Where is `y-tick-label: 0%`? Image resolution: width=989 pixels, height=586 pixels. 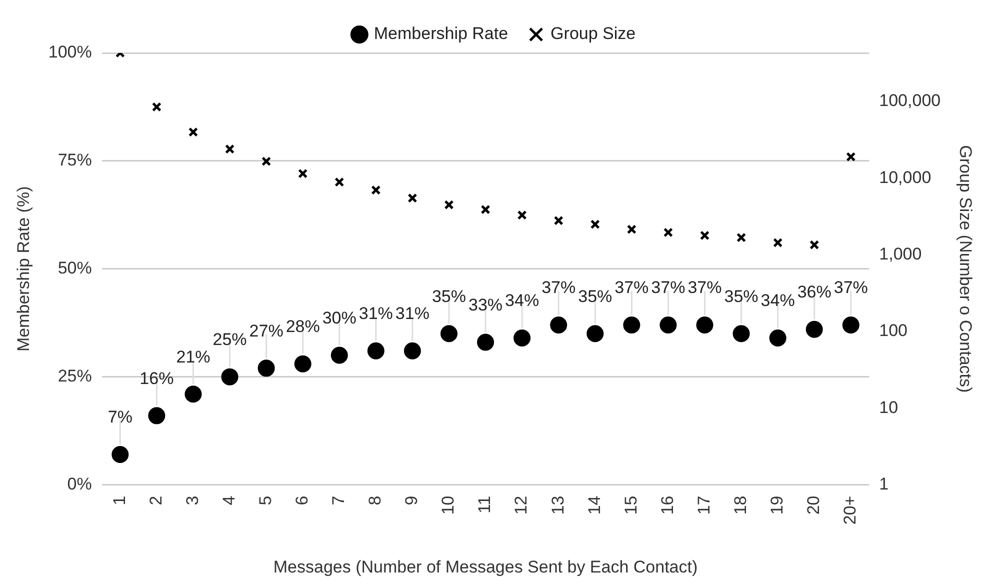 y-tick-label: 0% is located at coordinates (79, 484).